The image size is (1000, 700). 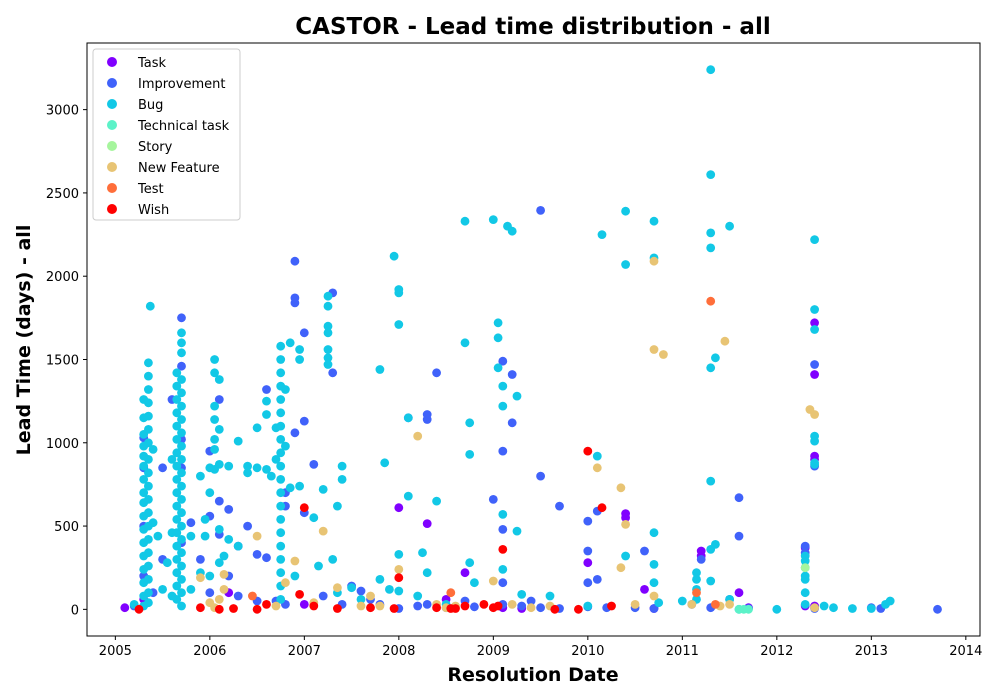 I want to click on x-tick-label: 2005, so click(x=115, y=651).